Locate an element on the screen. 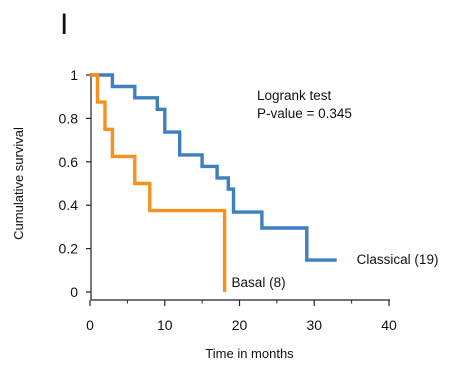  y-tick-label: 0 is located at coordinates (74, 292).